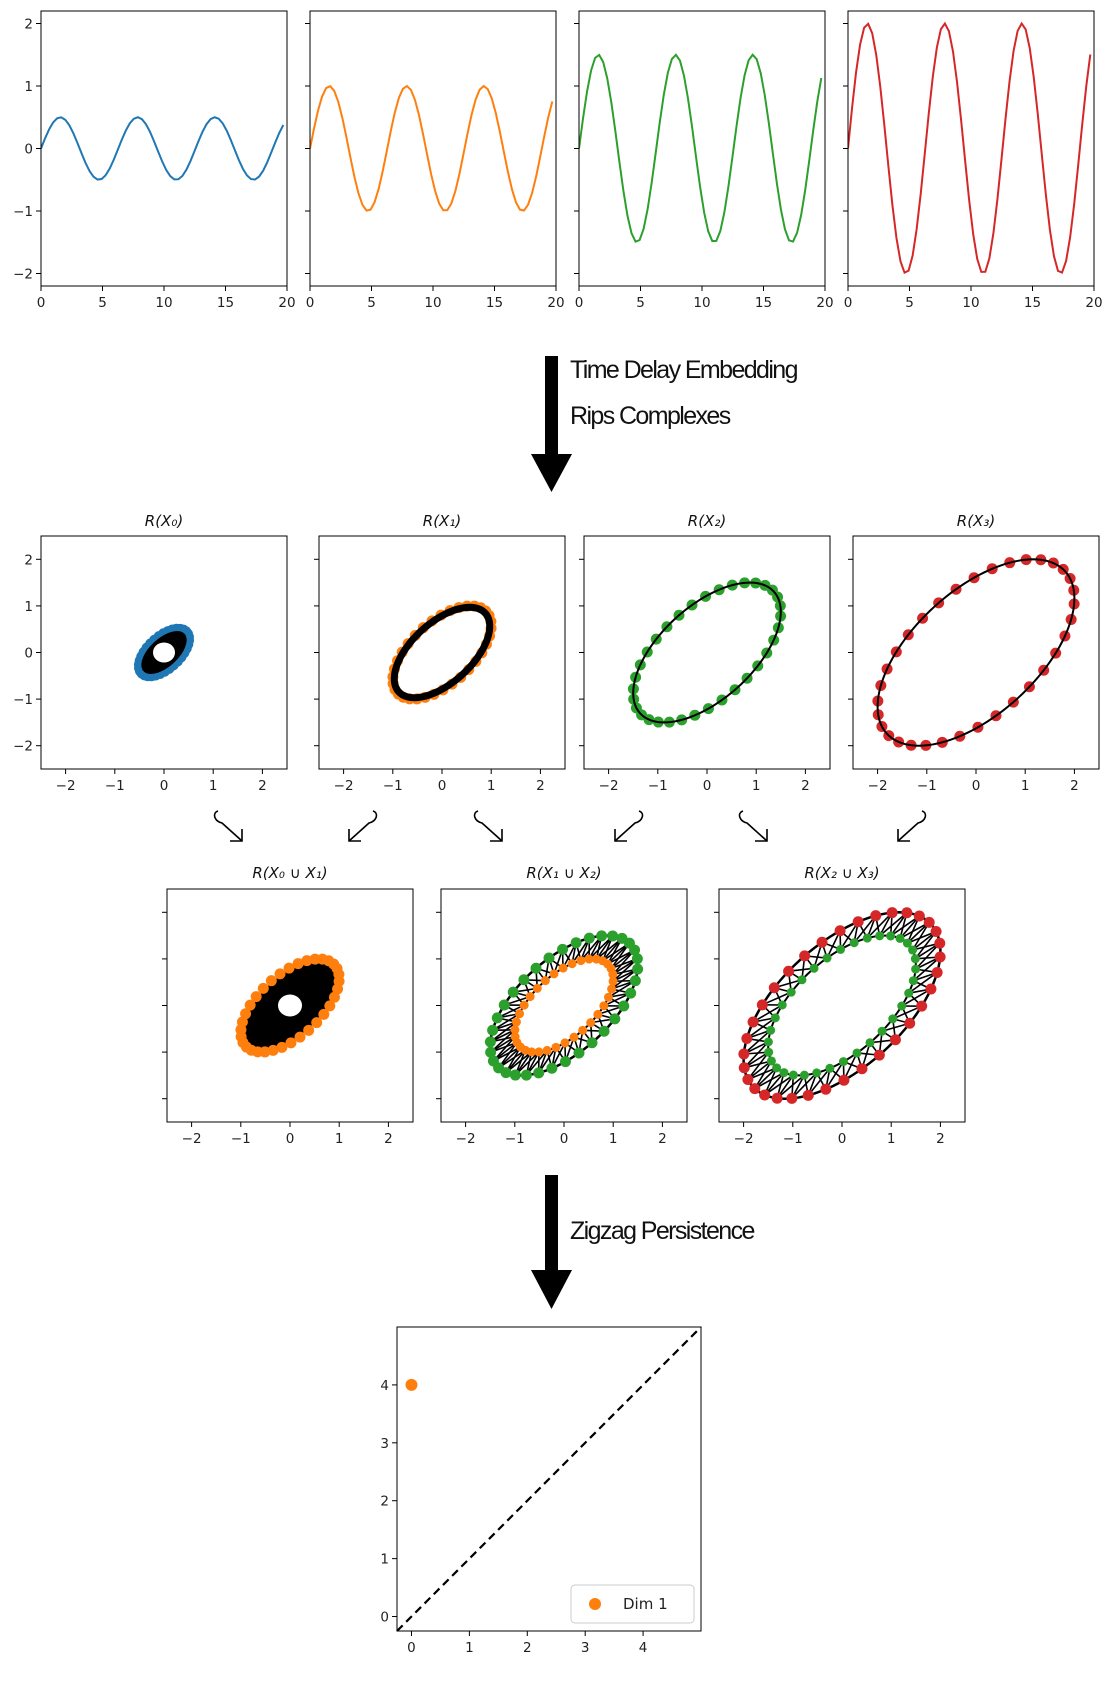 This screenshot has height=1682, width=1113. Describe the element at coordinates (551, 1242) in the screenshot. I see `persistence-arrow` at that location.